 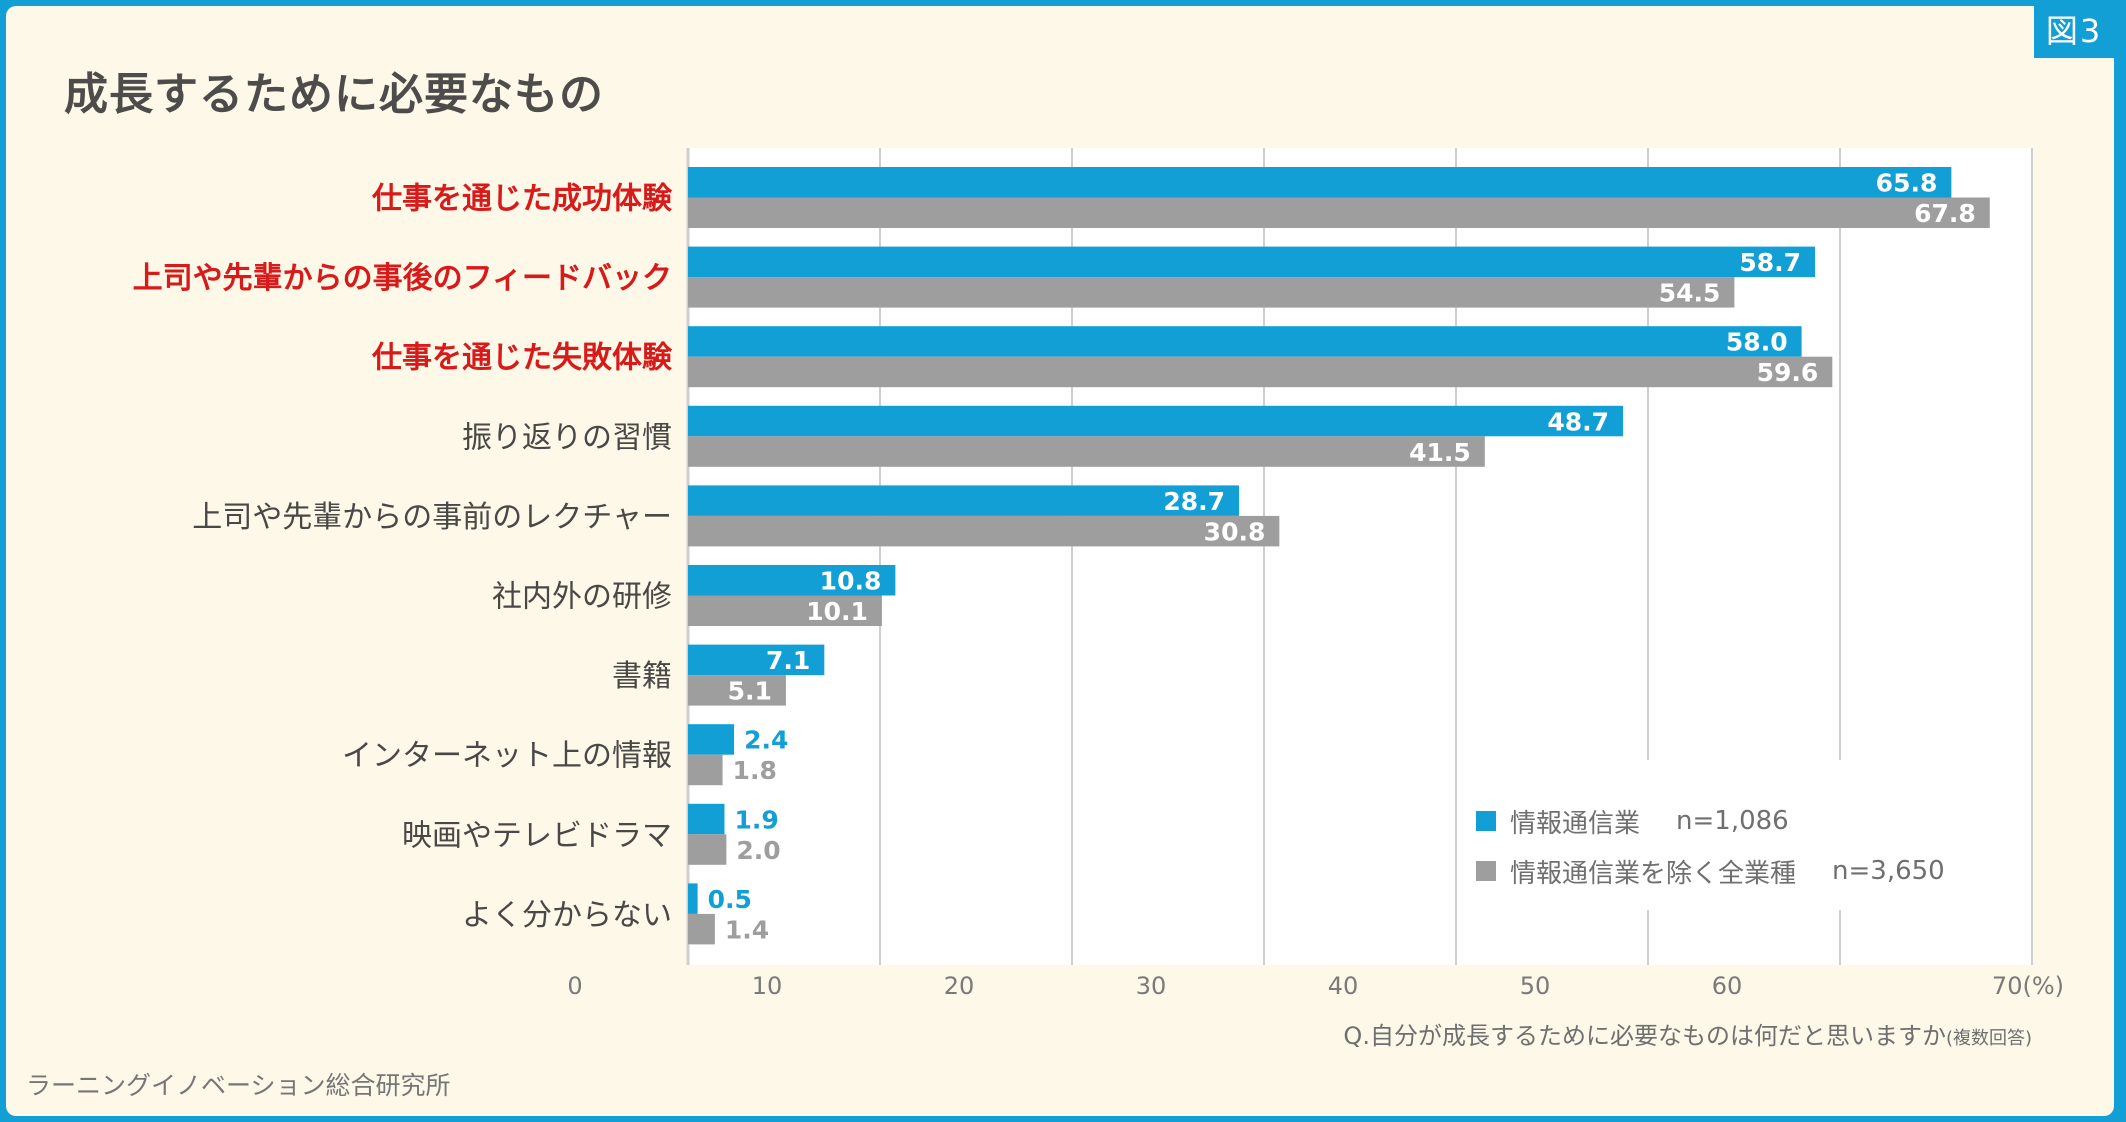 What do you see at coordinates (766, 740) in the screenshot?
I see `data-label: 2.4` at bounding box center [766, 740].